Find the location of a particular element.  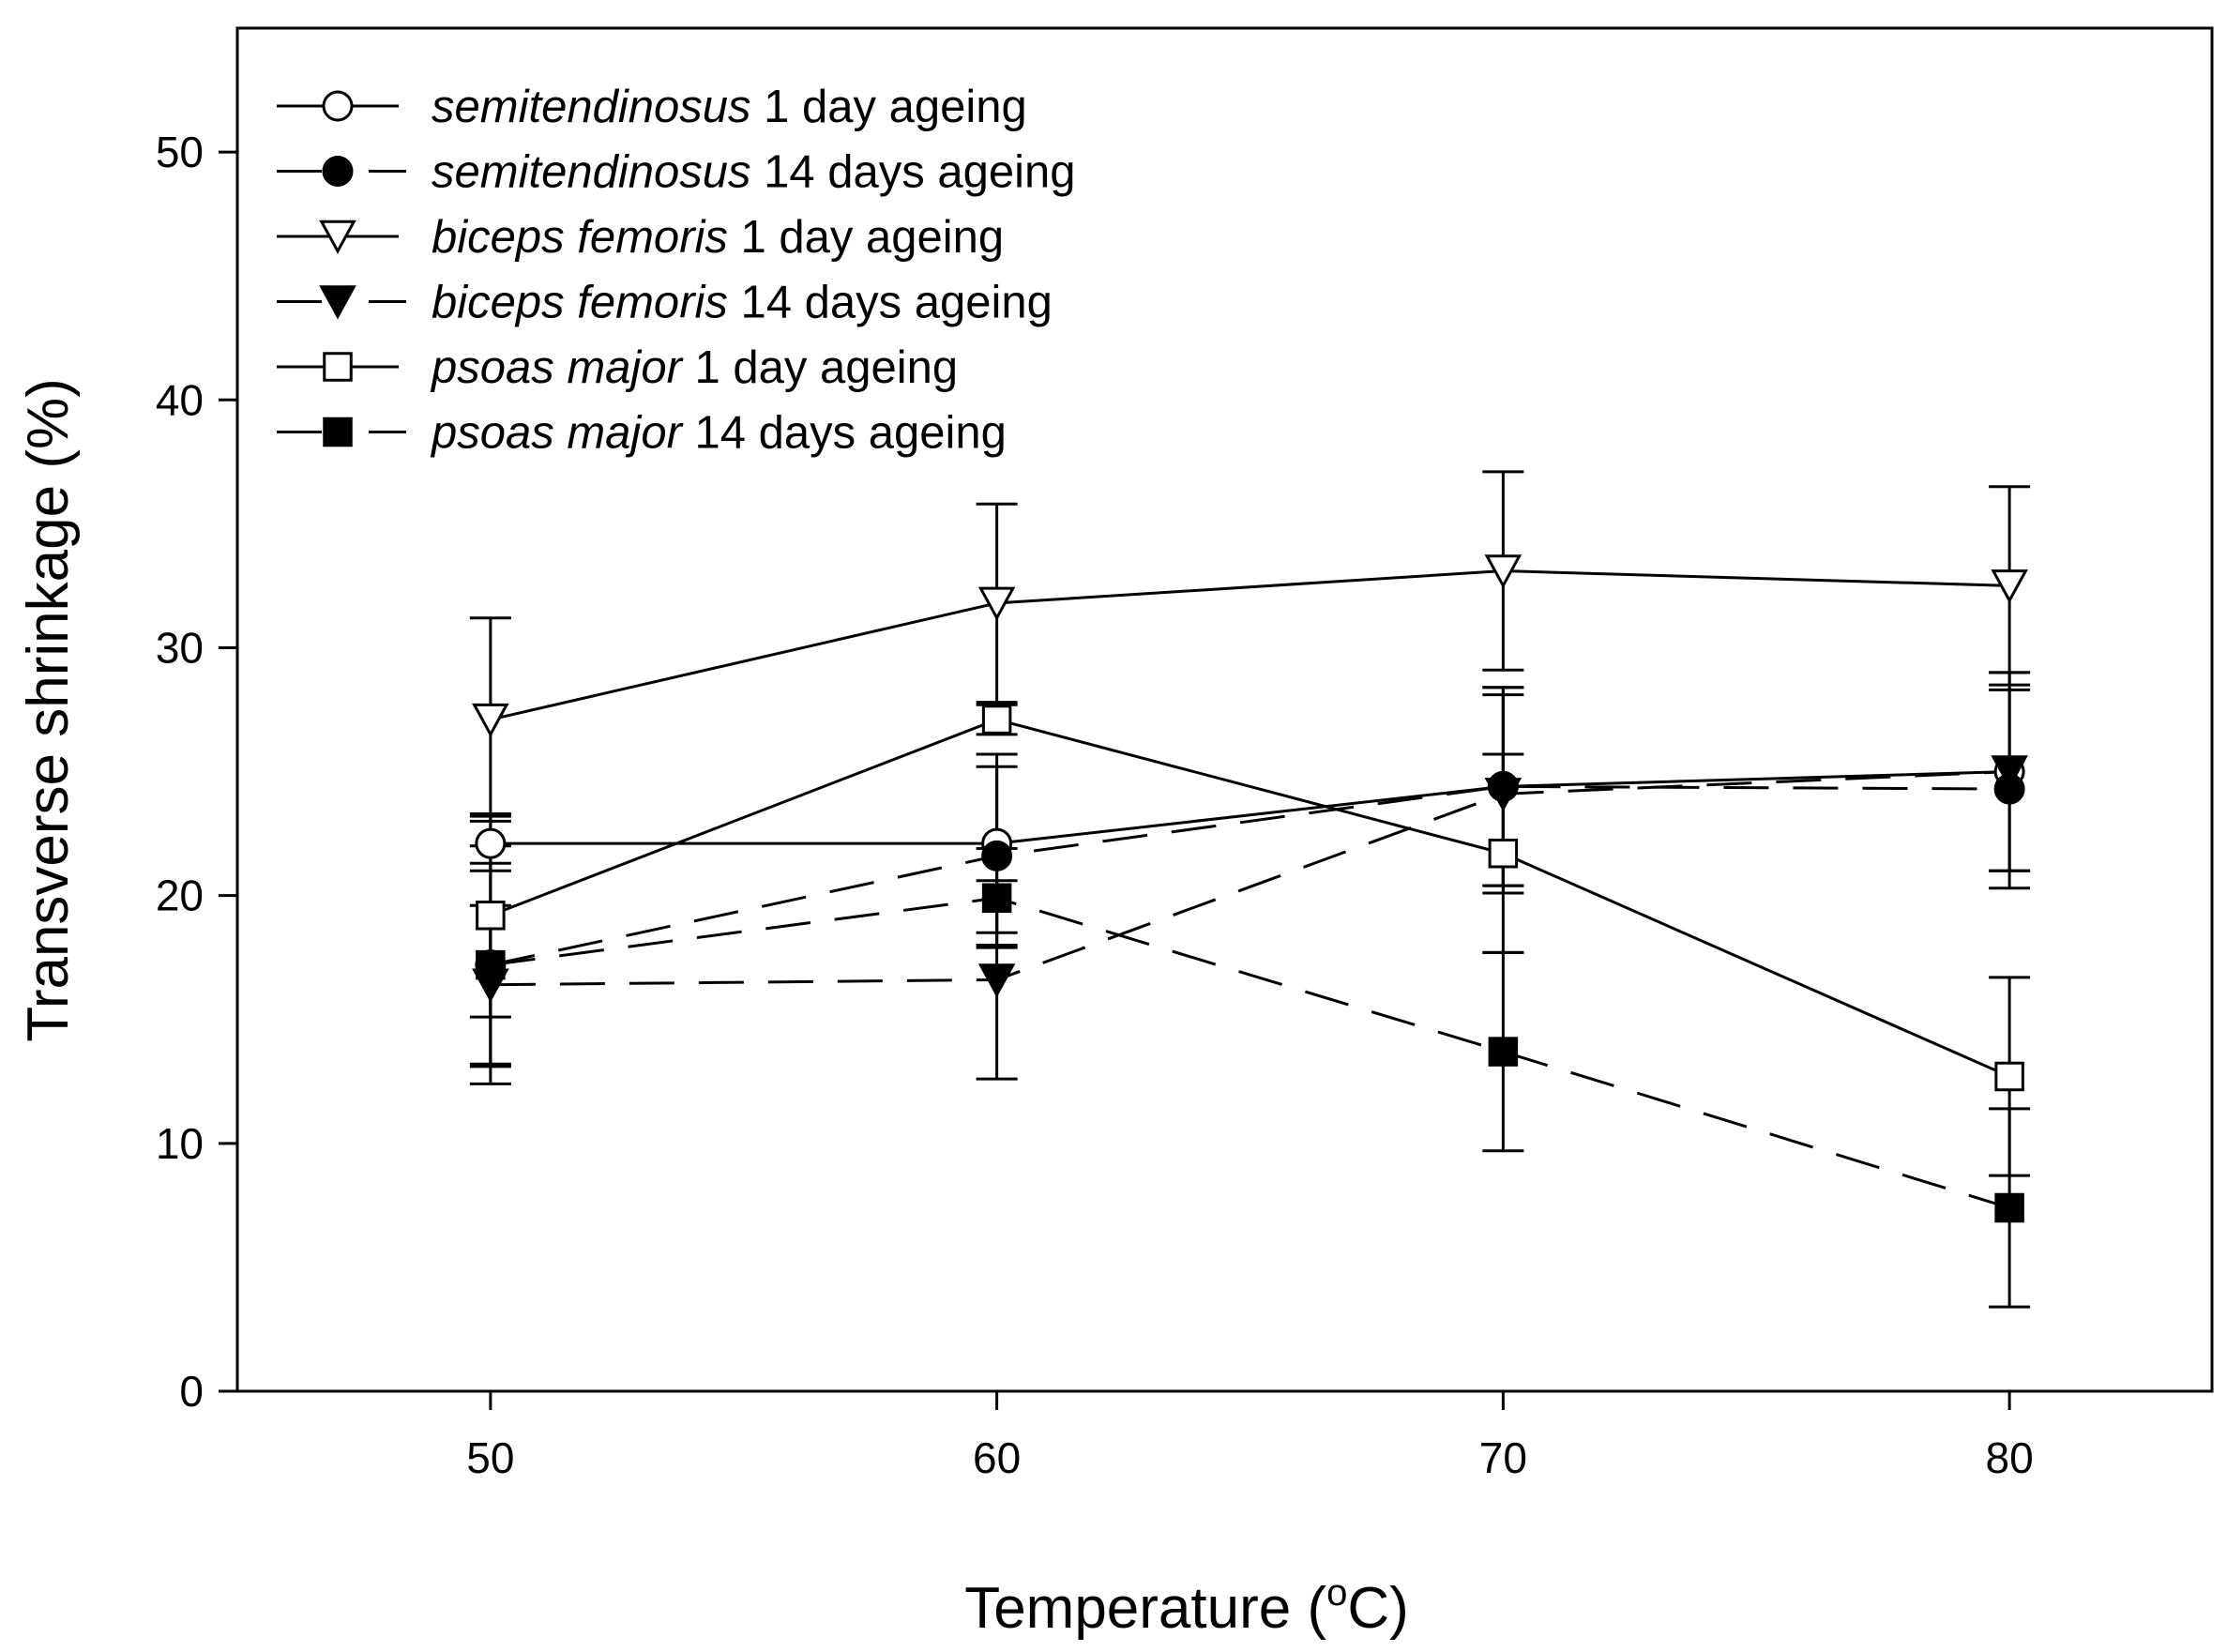

x-tick-label: 80 is located at coordinates (2010, 1457).